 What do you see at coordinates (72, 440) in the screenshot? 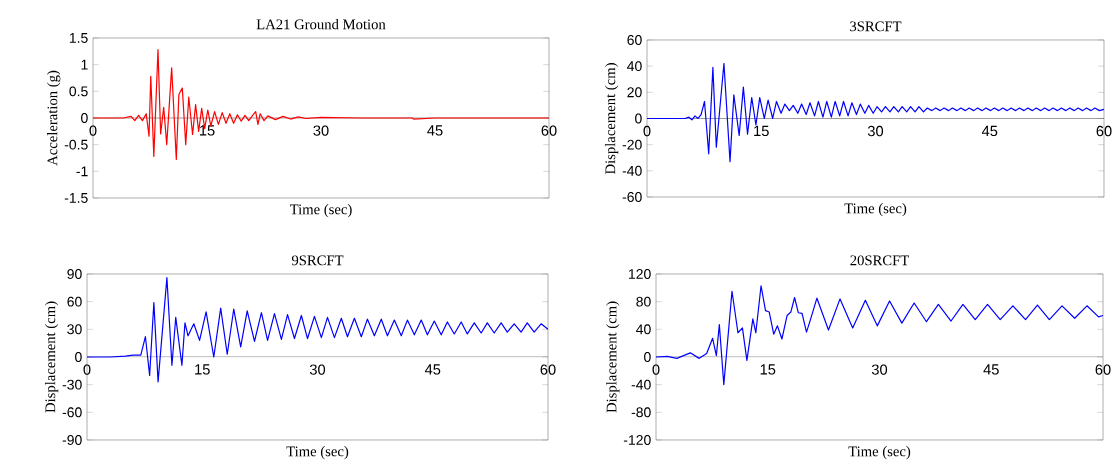
I see `y-tick-label: -90` at bounding box center [72, 440].